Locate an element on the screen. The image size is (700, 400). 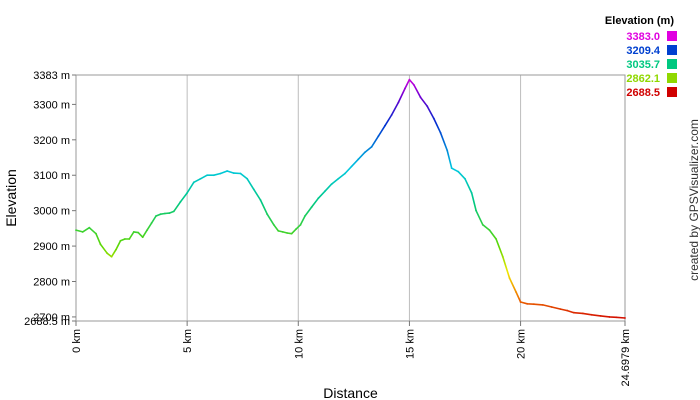
legend-entry-label: 2862.1 is located at coordinates (643, 79).